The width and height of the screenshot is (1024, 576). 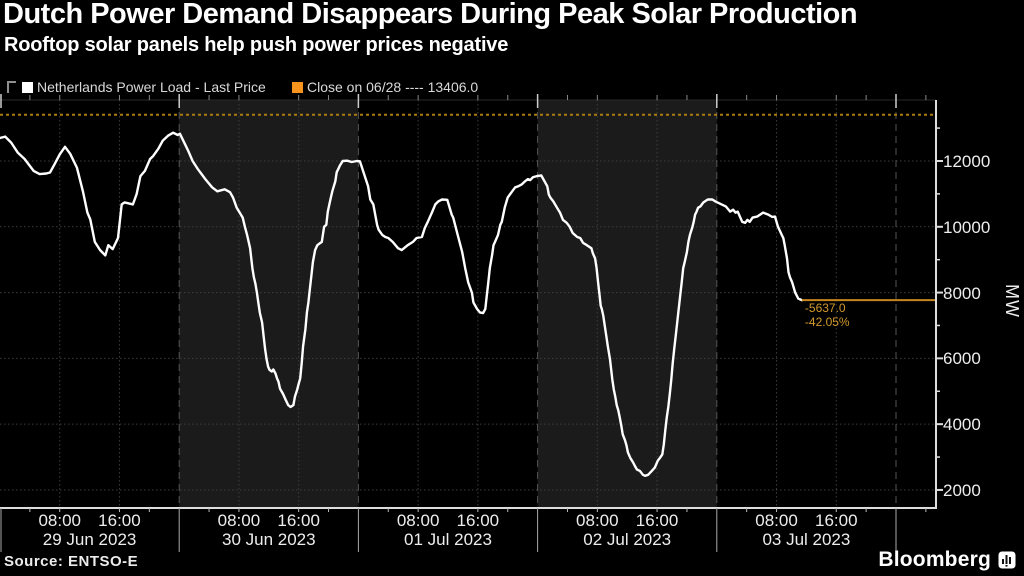 I want to click on legend-item-close: Close on 06/28 ---- 13406.0, so click(x=385, y=87).